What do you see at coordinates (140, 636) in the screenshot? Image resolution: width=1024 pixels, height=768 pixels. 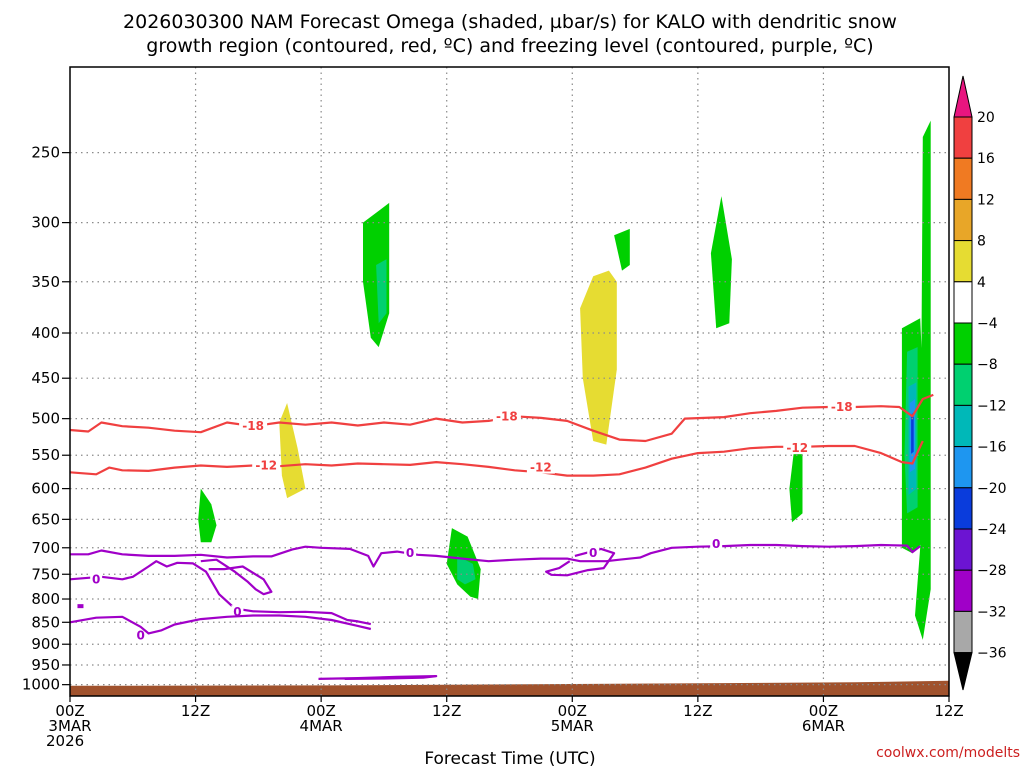 I see `freezing-contour-label-1-2: 0` at bounding box center [140, 636].